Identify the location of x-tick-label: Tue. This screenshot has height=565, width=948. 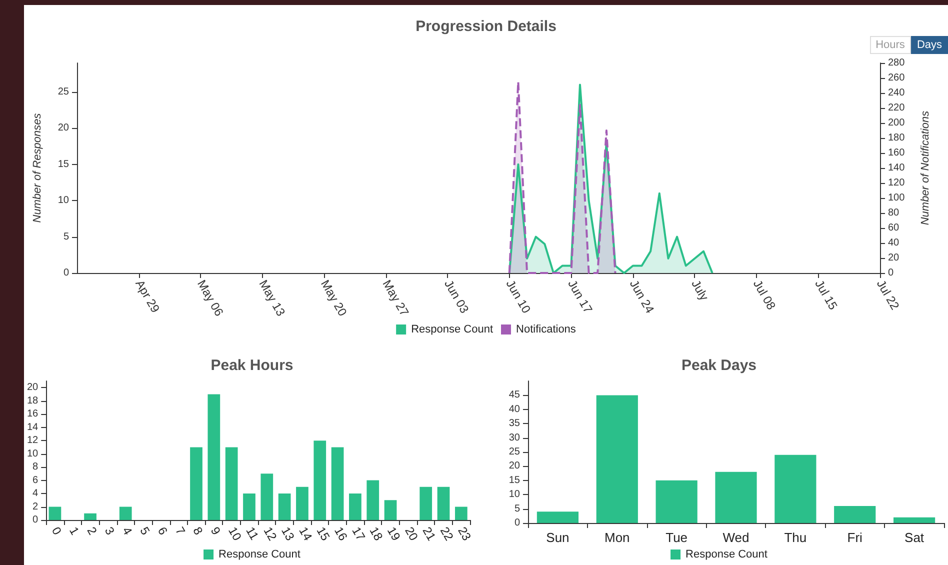
(677, 537).